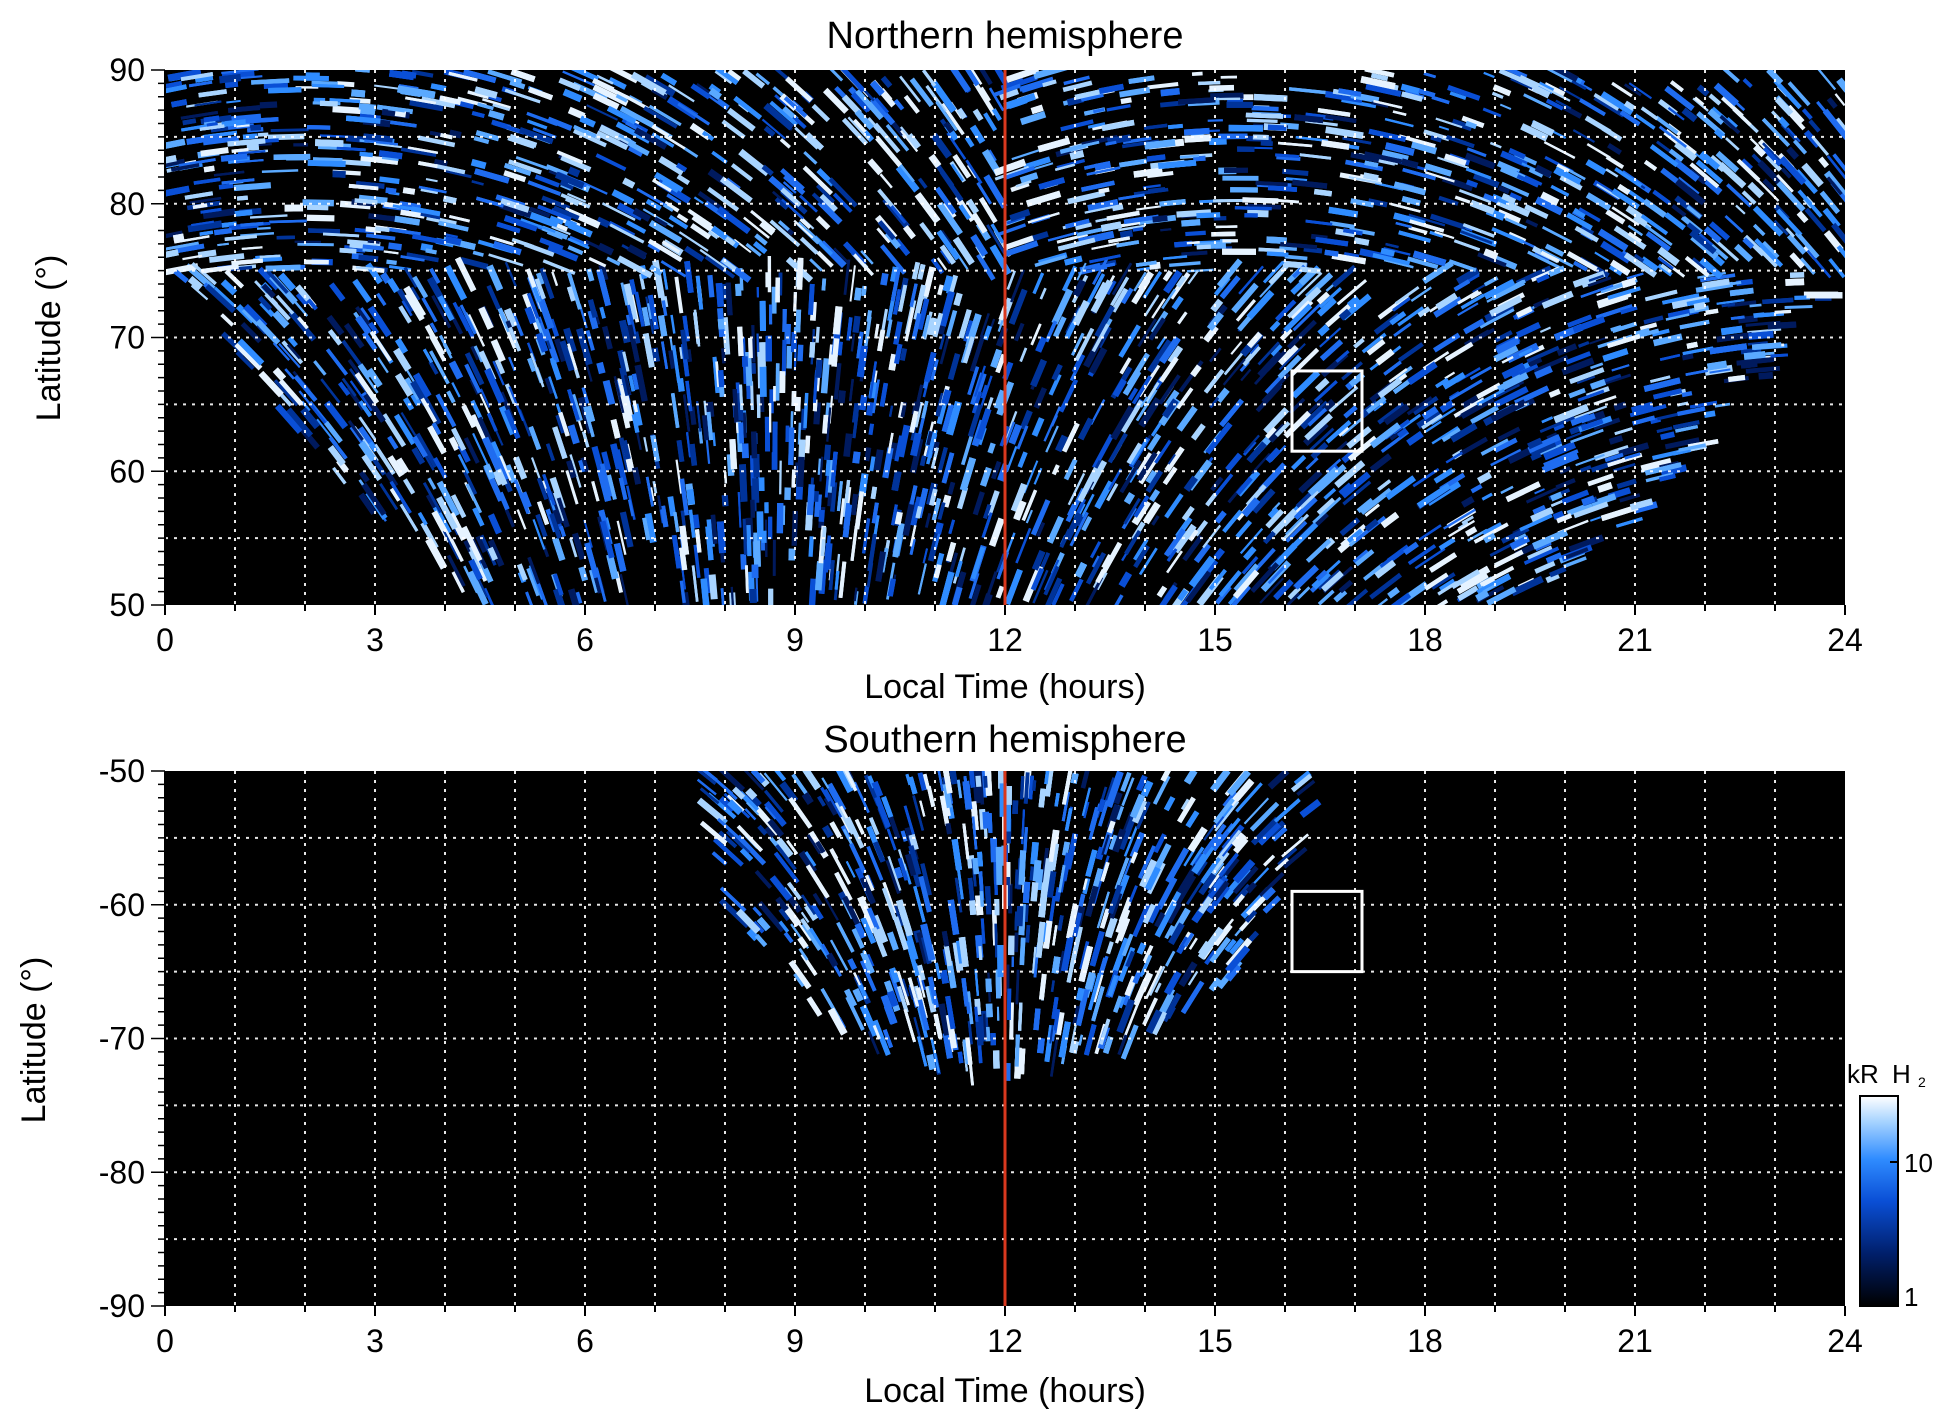 Image resolution: width=1950 pixels, height=1423 pixels. I want to click on north-x-tick-label: 9, so click(795, 640).